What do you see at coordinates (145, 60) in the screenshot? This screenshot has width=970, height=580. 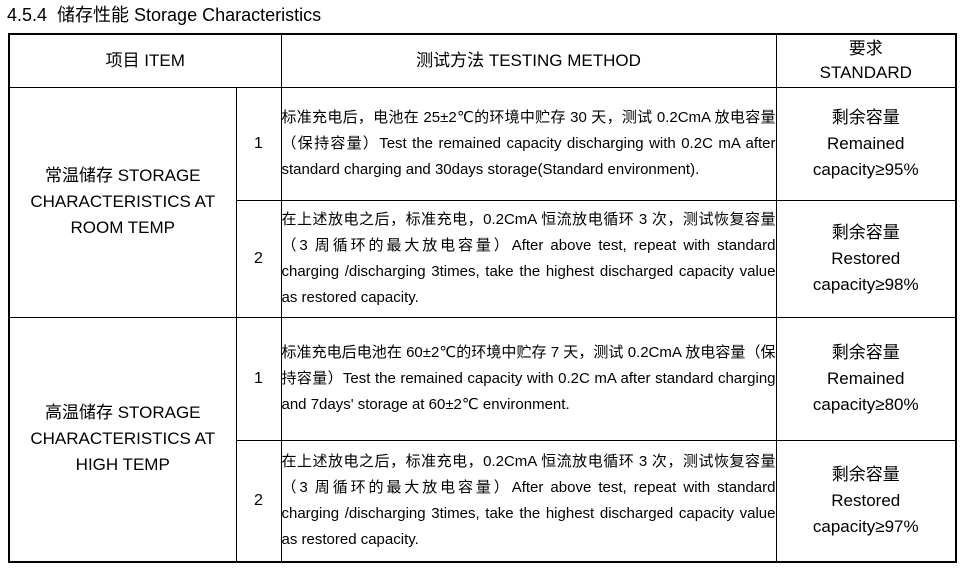 I see `header-cell-item: 项目 ITEM` at bounding box center [145, 60].